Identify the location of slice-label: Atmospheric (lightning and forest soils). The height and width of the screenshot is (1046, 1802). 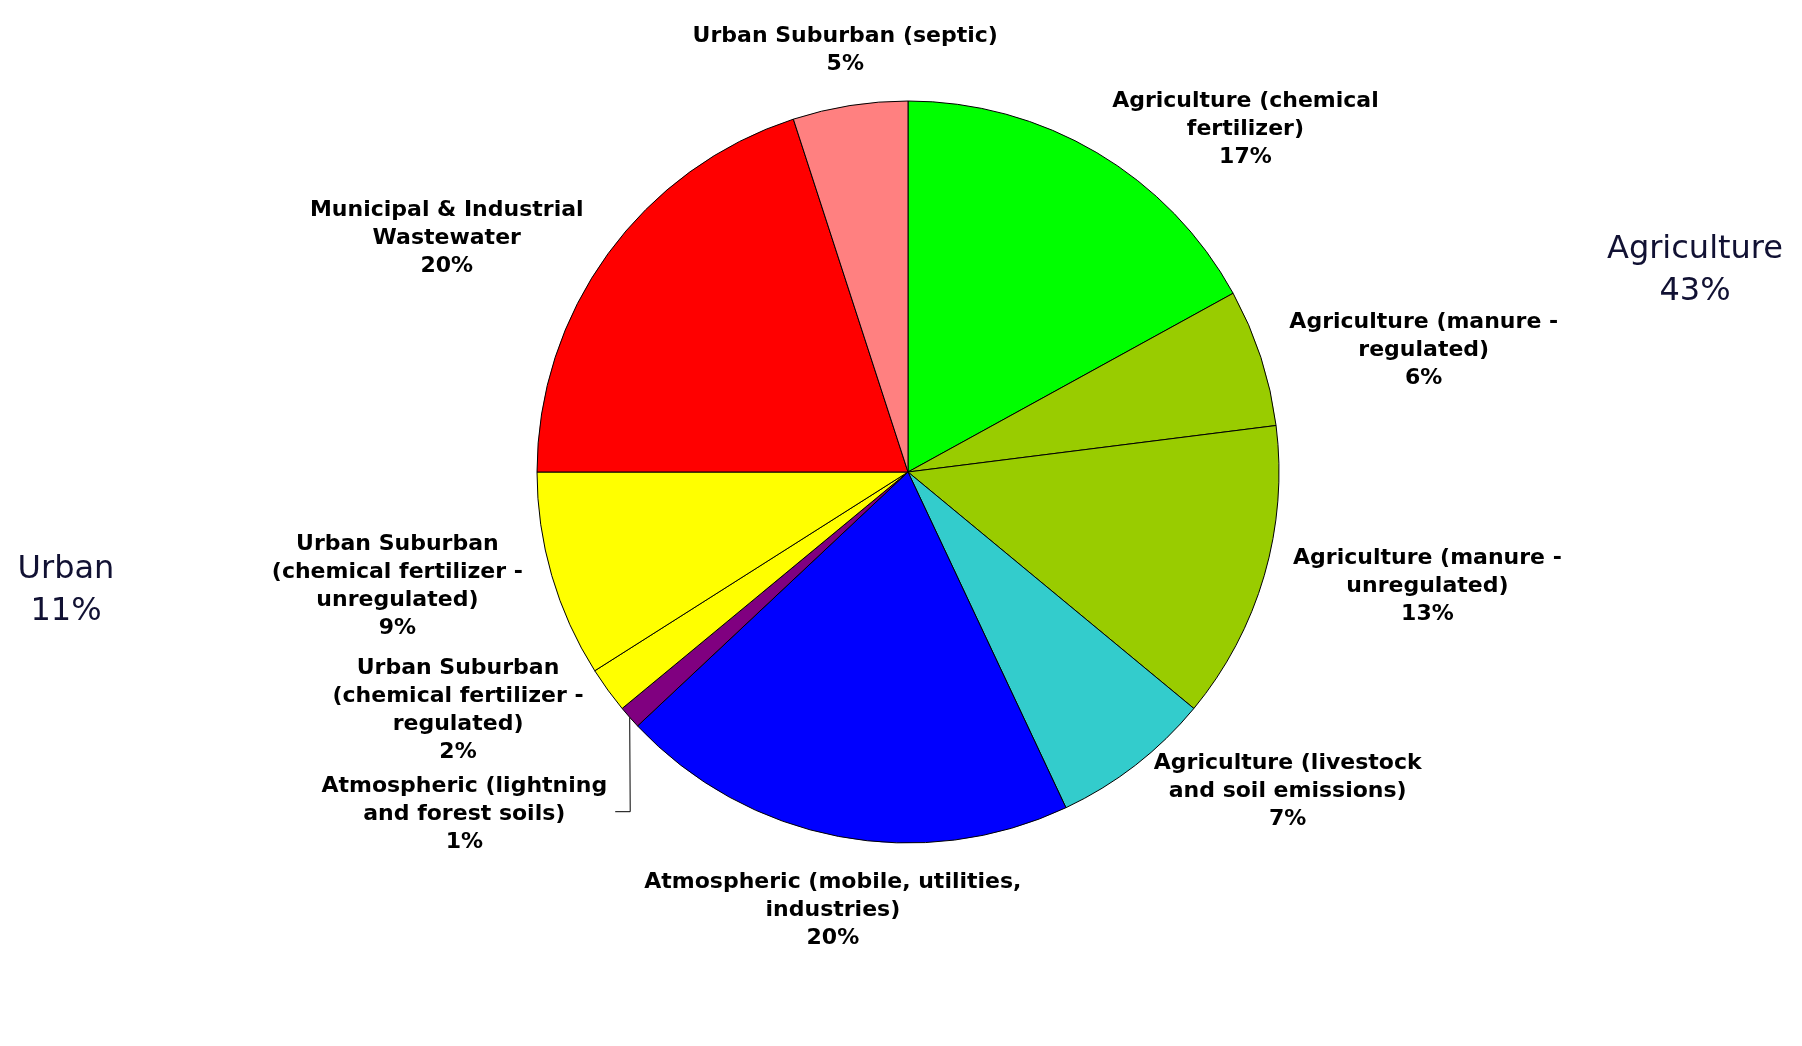
(464, 798).